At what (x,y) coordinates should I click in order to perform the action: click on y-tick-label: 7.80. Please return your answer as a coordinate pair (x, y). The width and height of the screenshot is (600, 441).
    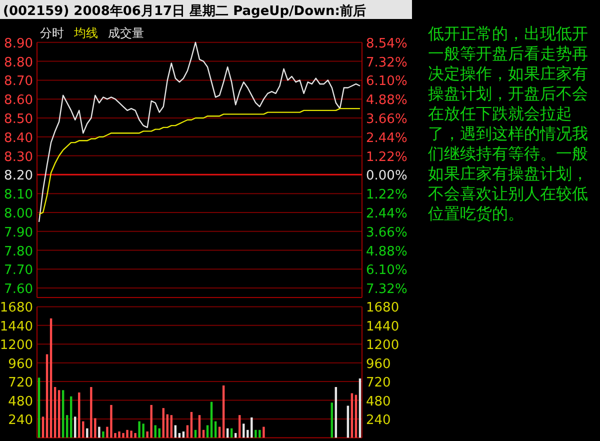
    Looking at the image, I should click on (18, 252).